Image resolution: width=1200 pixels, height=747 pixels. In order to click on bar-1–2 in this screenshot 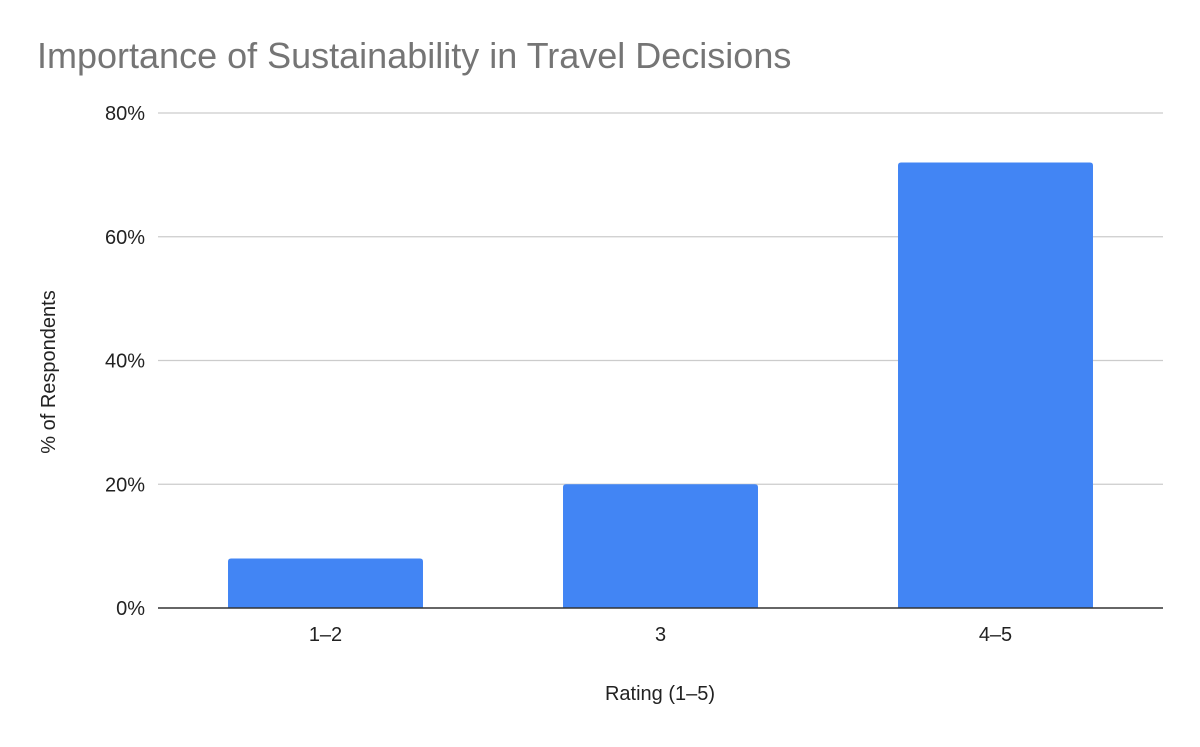, I will do `click(325, 583)`.